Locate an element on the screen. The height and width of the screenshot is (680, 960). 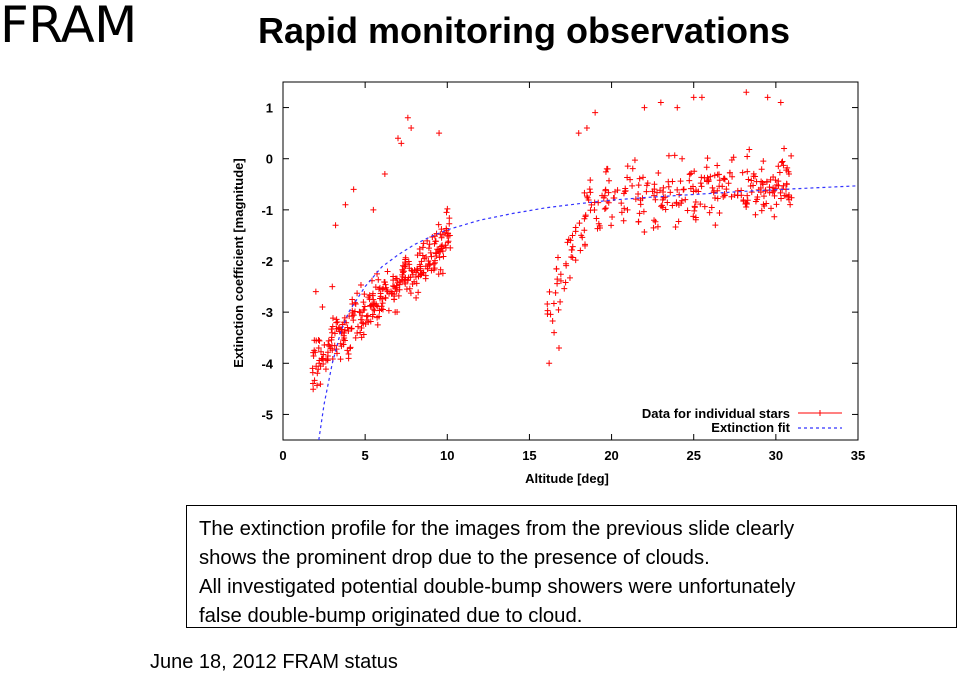
y-tick-label: 1 is located at coordinates (269, 108).